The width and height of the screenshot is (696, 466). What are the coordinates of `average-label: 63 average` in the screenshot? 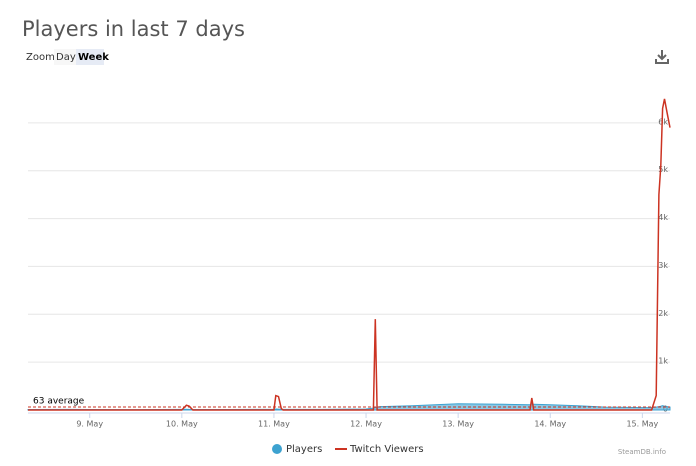 It's located at (59, 401).